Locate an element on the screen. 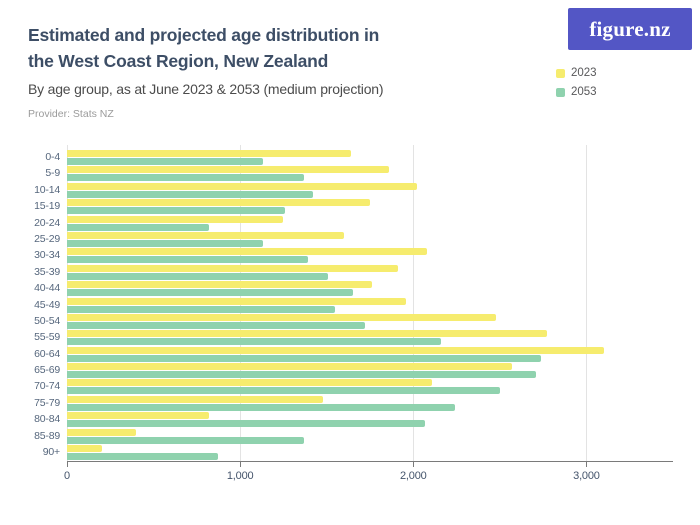 This screenshot has width=700, height=525. y-axis-label: 90+ is located at coordinates (51, 452).